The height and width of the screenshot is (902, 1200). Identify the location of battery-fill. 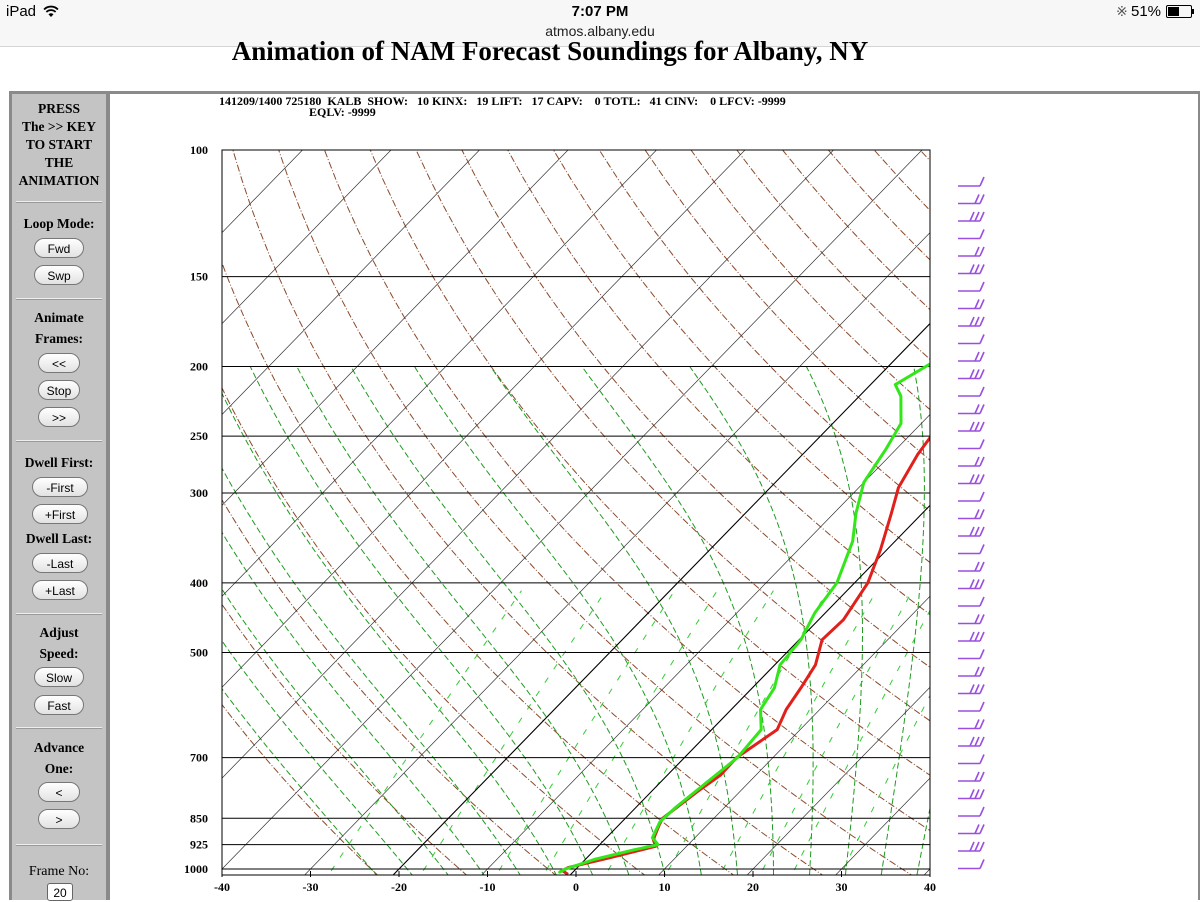
(1174, 11).